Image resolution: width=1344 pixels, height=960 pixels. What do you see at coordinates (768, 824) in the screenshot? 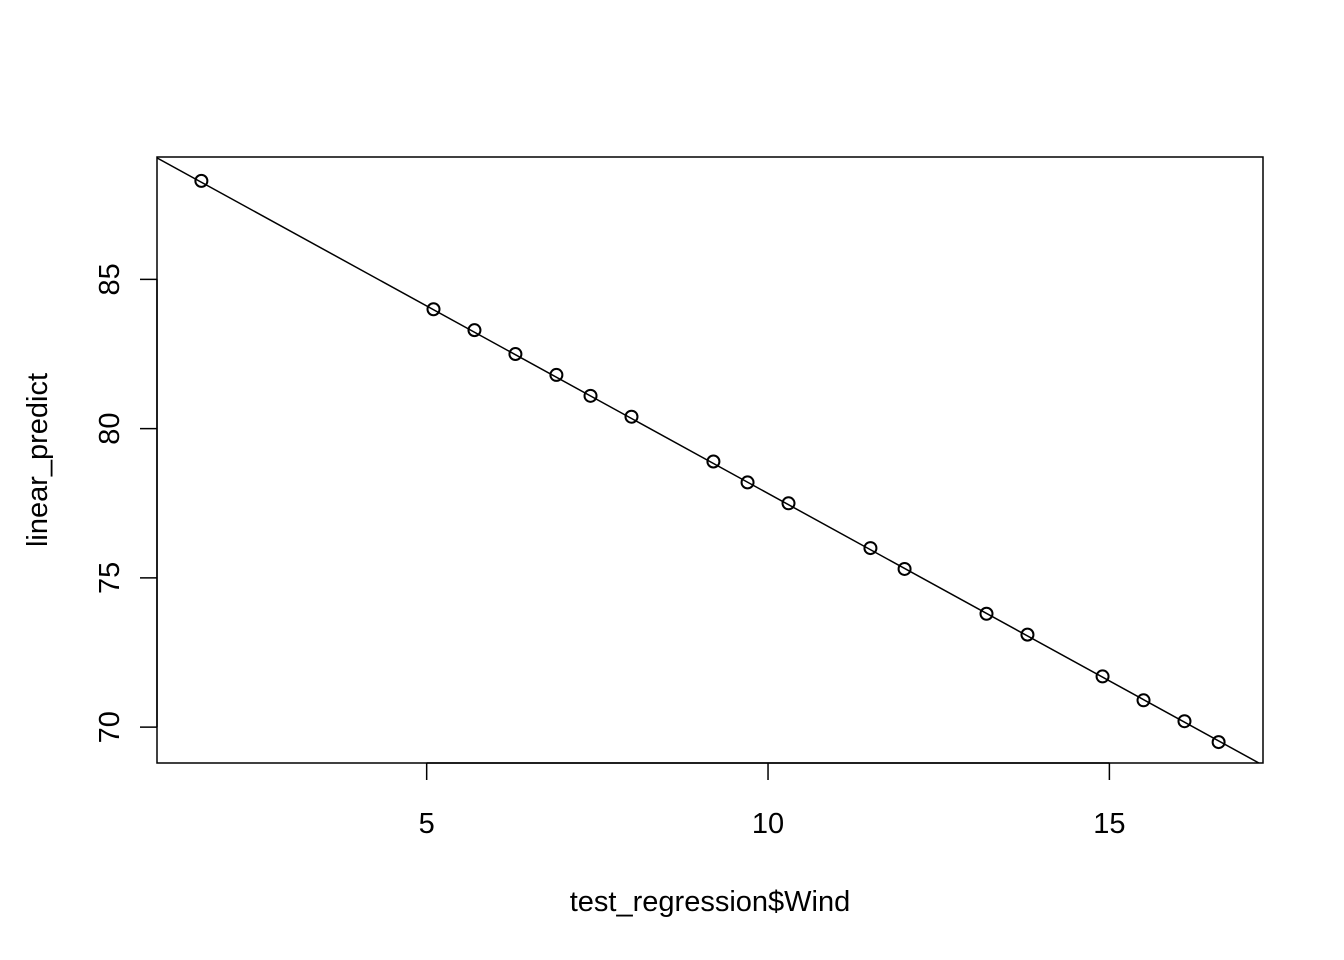
I see `x-tick-label: 10` at bounding box center [768, 824].